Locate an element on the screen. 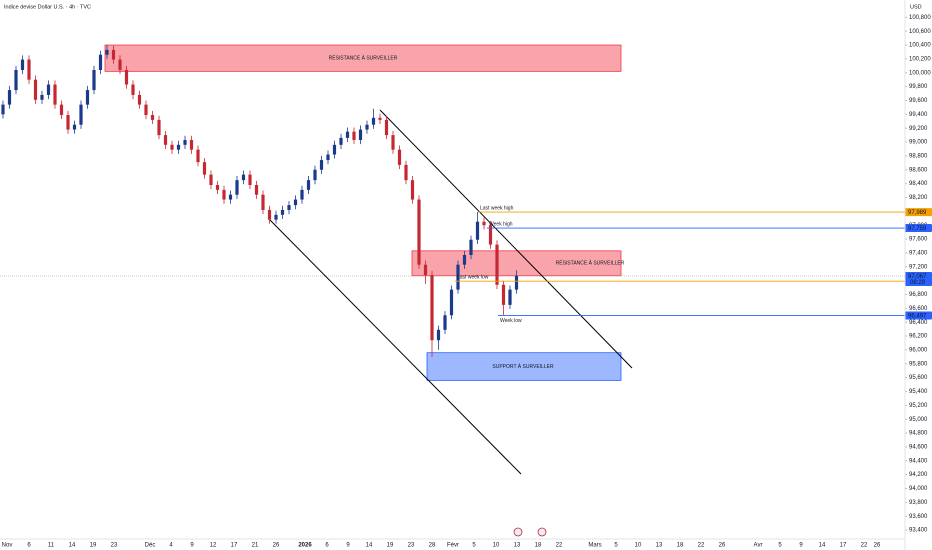 This screenshot has height=550, width=932. x-tick-label: 12 is located at coordinates (213, 546).